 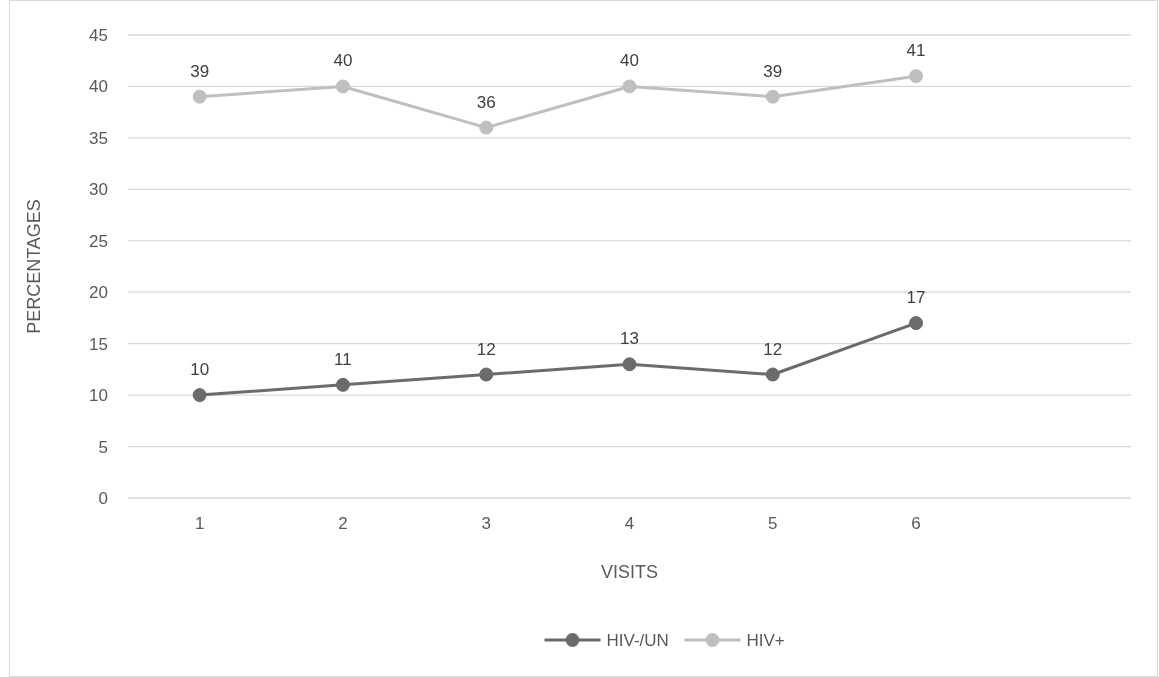 I want to click on y-tick-label: 15, so click(x=98, y=344).